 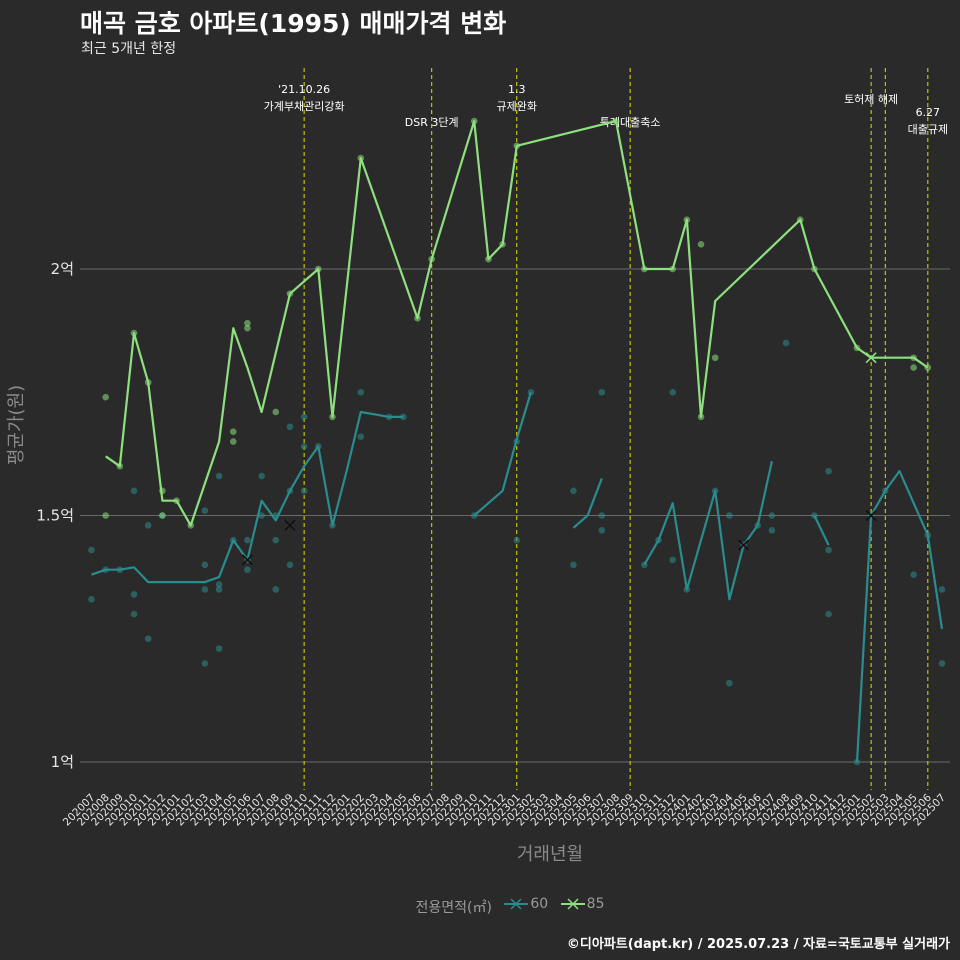 What do you see at coordinates (517, 89) in the screenshot?
I see `event-label: 1.3` at bounding box center [517, 89].